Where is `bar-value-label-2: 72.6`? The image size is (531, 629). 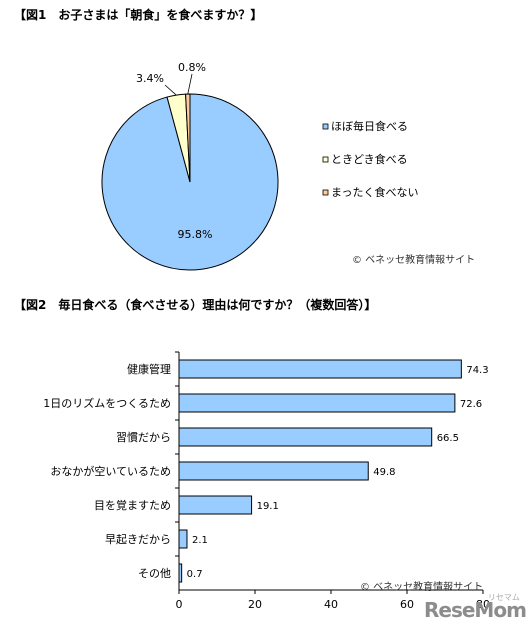 bar-value-label-2: 72.6 is located at coordinates (471, 404).